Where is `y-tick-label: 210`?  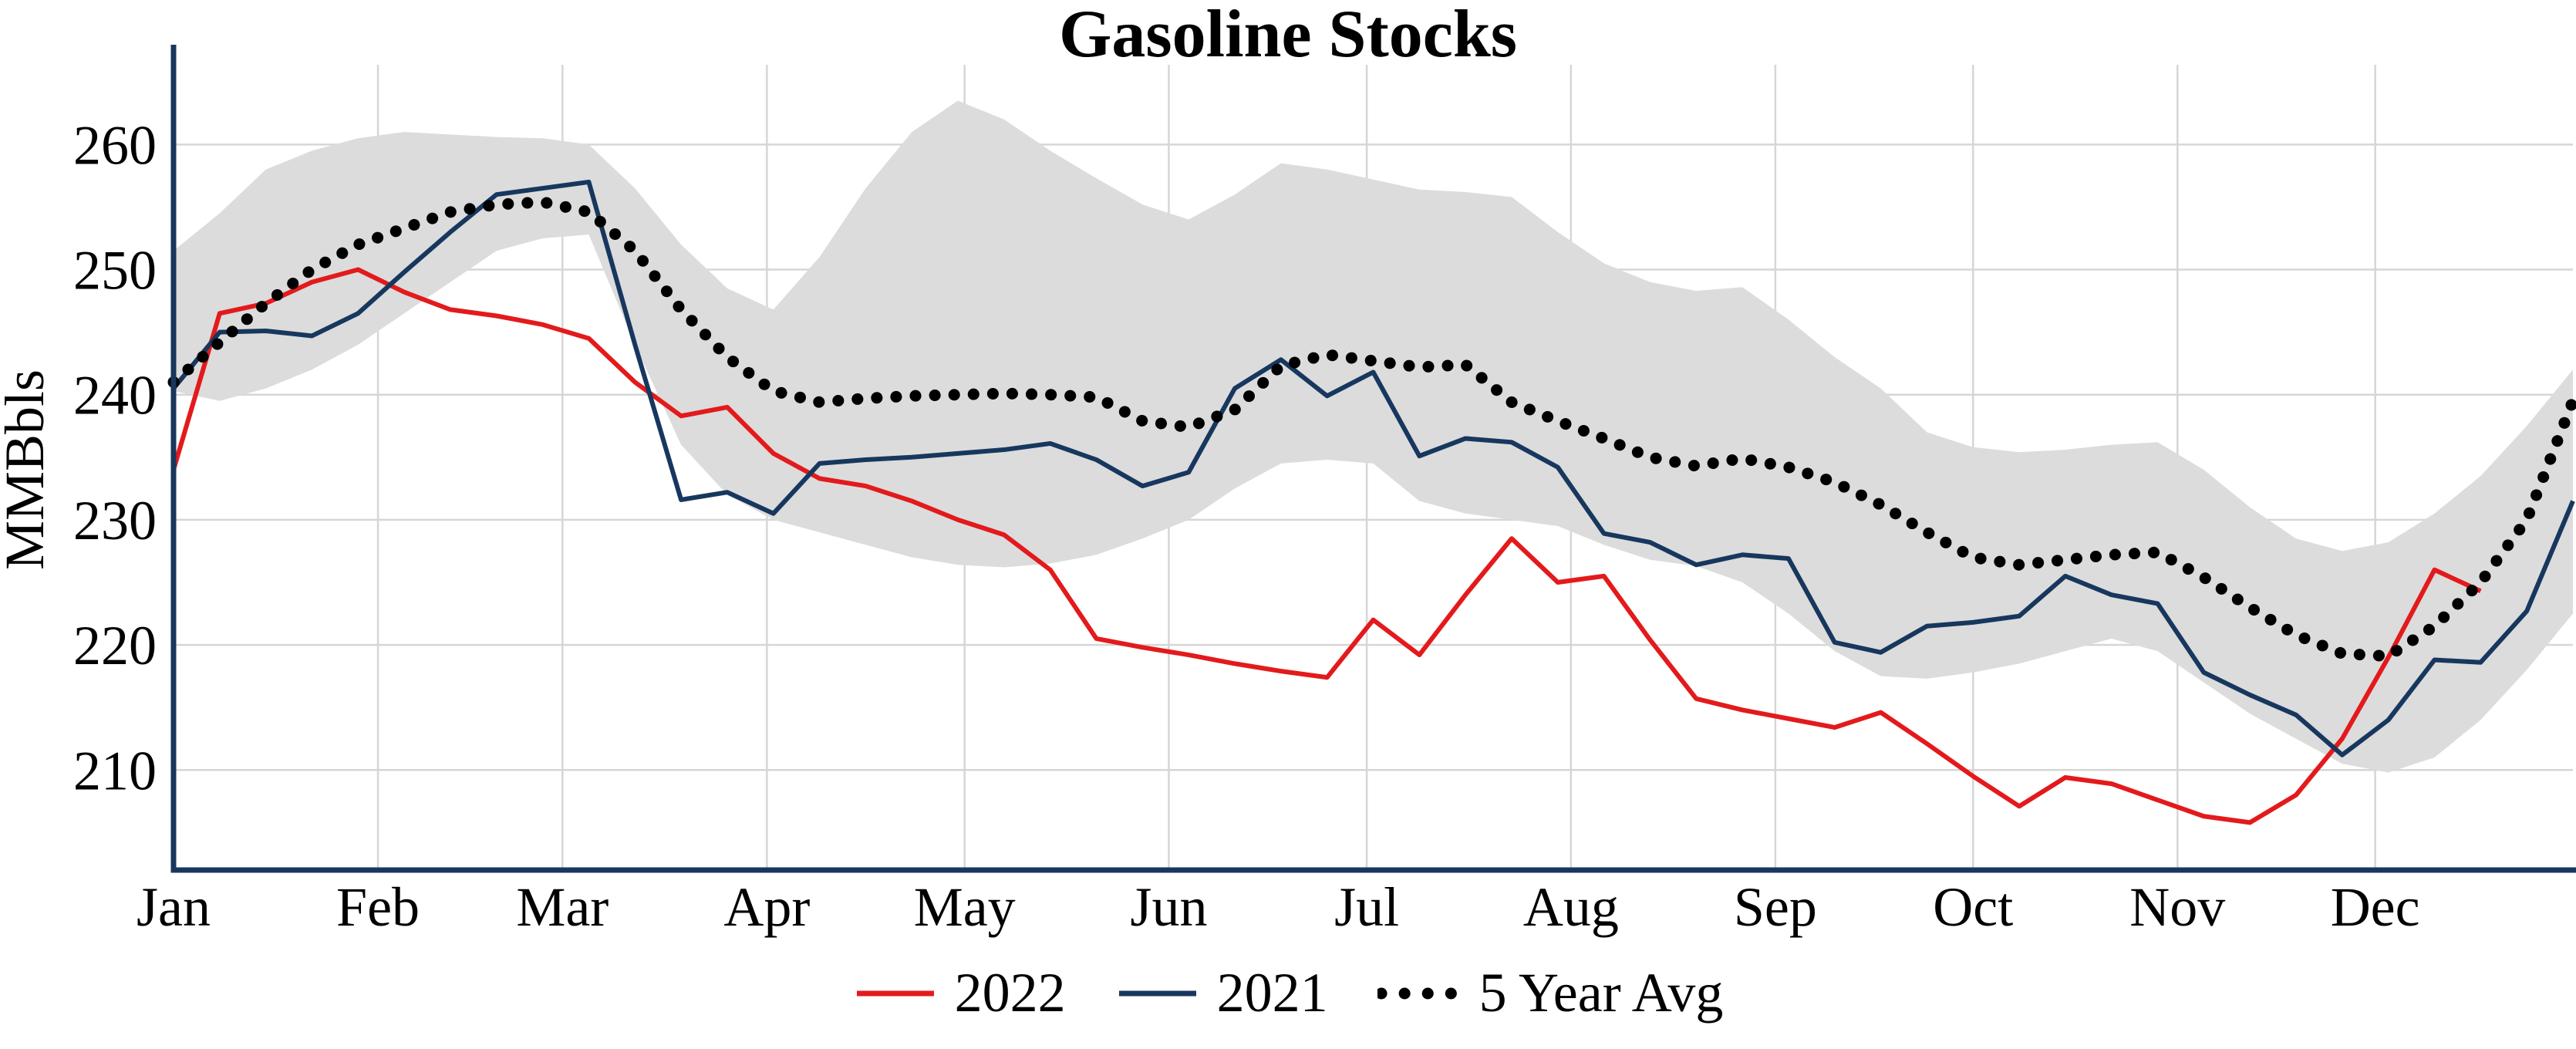
y-tick-label: 210 is located at coordinates (115, 770).